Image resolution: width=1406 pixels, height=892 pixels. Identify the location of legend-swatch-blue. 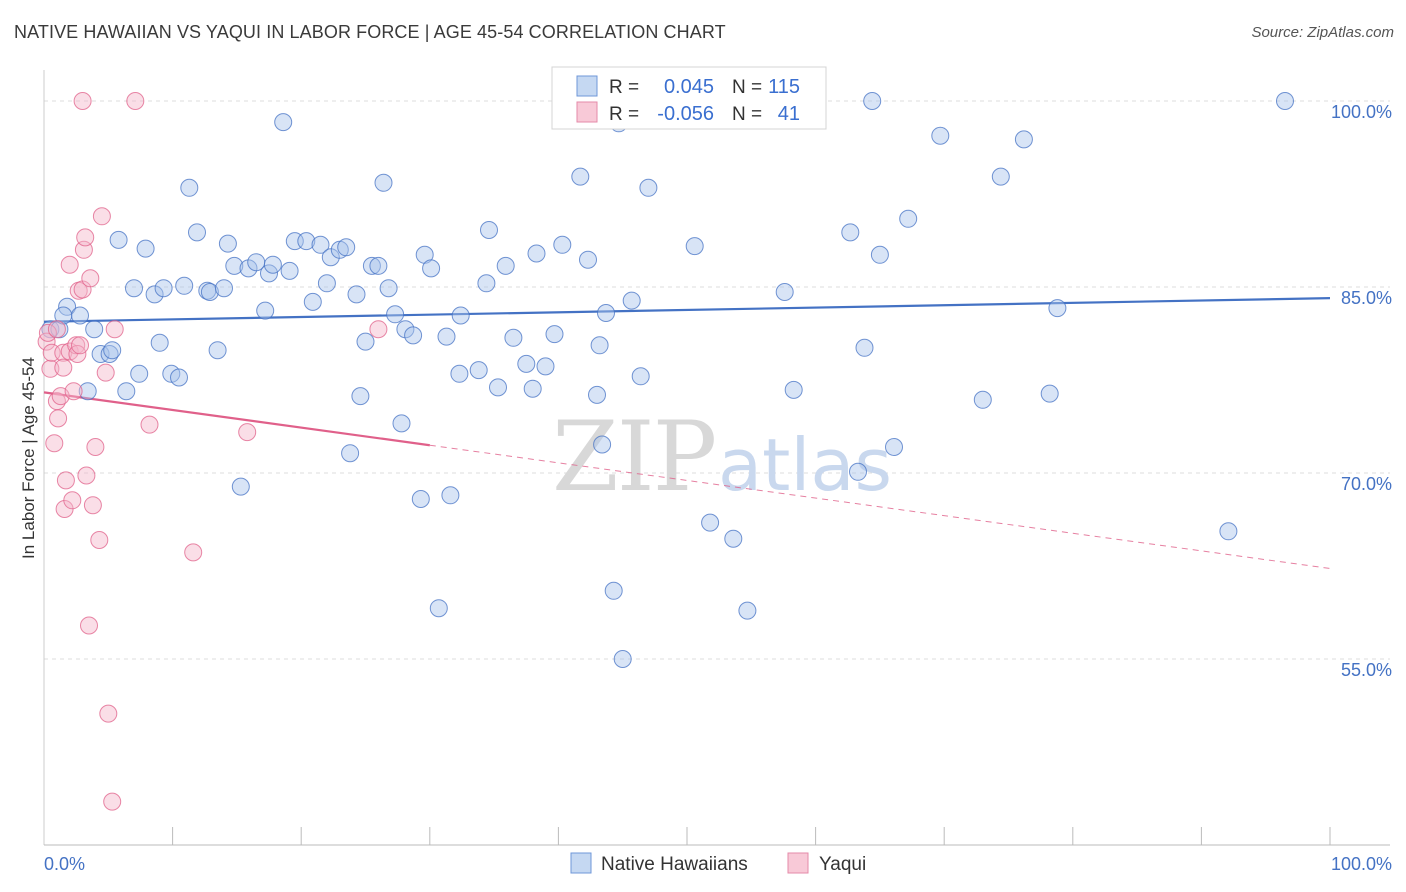
(587, 86).